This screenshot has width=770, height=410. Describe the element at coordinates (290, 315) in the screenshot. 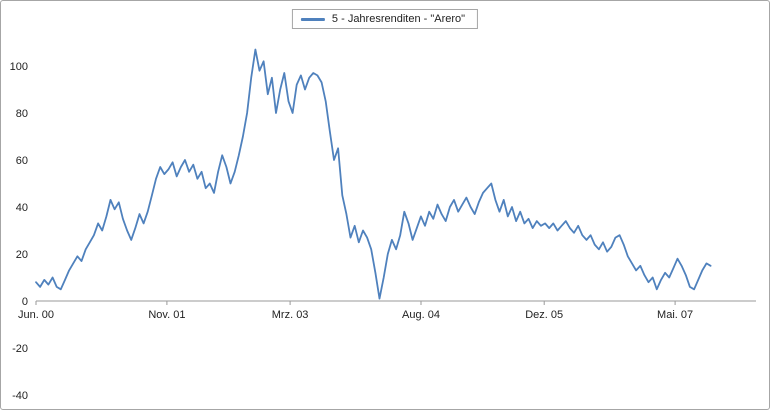

I see `x-axis-label: Mrz. 03` at that location.